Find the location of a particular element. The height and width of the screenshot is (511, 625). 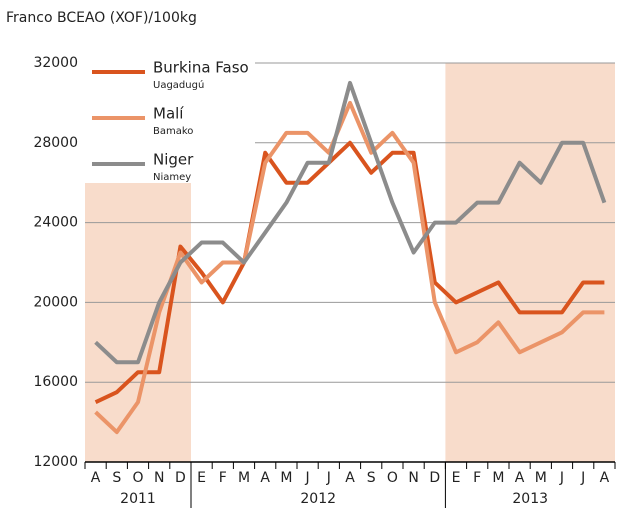

y-axis-label: Franco BCEAO (XOF)/100kg is located at coordinates (101, 18).